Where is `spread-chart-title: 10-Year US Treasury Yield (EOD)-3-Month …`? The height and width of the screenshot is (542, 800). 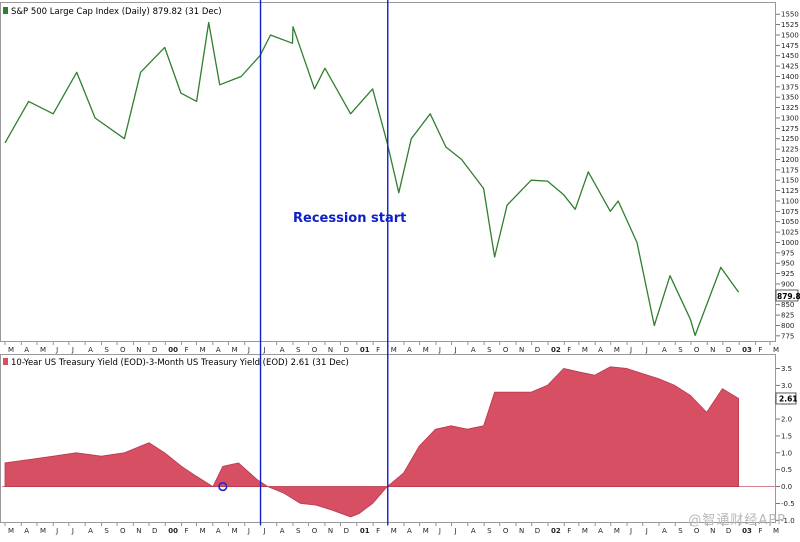
spread-chart-title: 10-Year US Treasury Yield (EOD)-3-Month … is located at coordinates (180, 363).